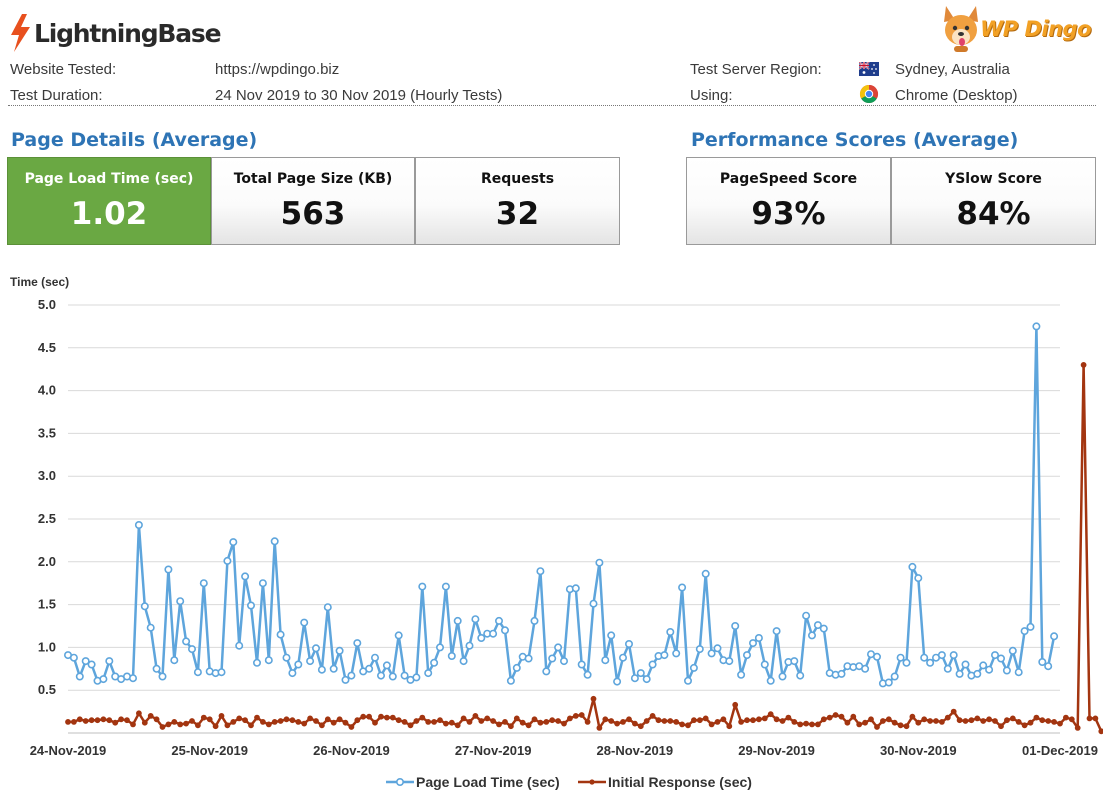 The height and width of the screenshot is (801, 1103). Describe the element at coordinates (209, 750) in the screenshot. I see `x-tick-label: 25-Nov-2019` at that location.